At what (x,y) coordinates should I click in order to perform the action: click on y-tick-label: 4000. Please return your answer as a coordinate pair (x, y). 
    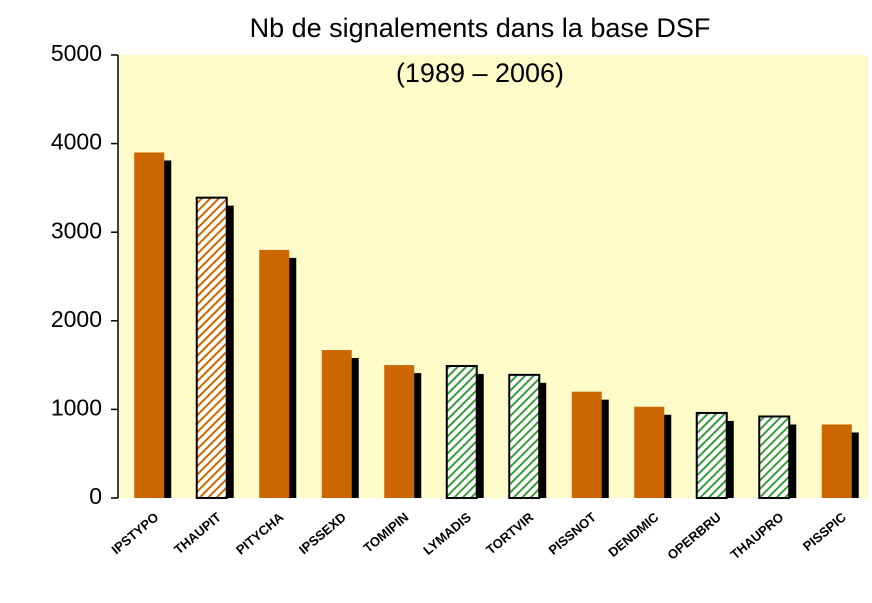
    Looking at the image, I should click on (76, 142).